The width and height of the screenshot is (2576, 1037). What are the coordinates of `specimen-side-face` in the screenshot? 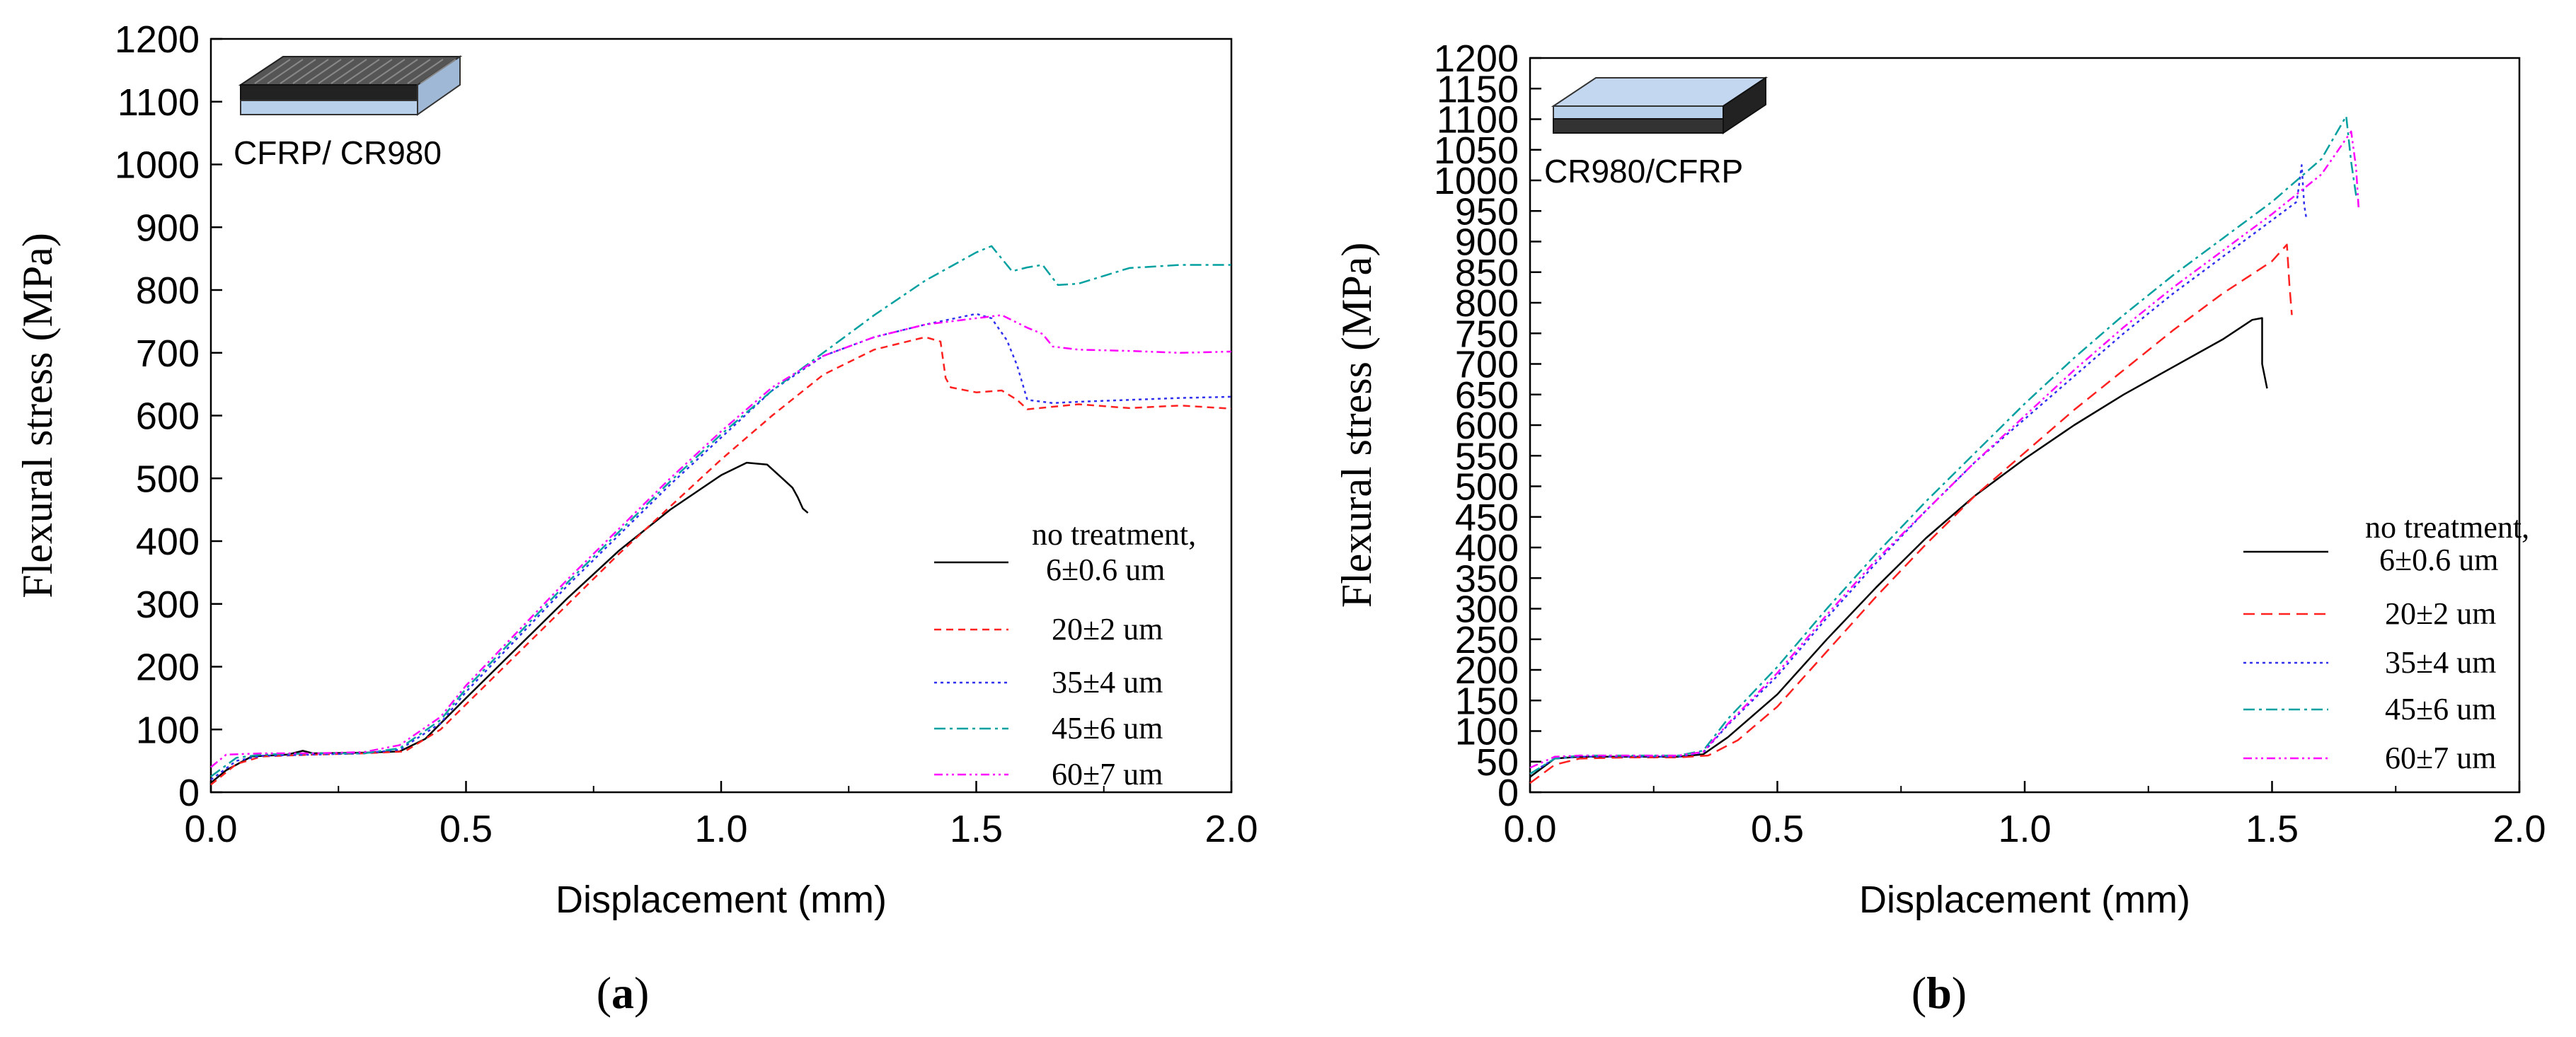 It's located at (1745, 105).